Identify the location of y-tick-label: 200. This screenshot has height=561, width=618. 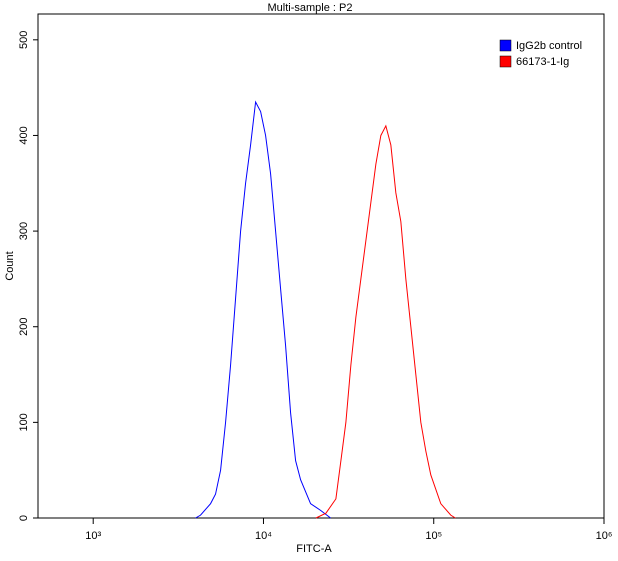
(24, 327).